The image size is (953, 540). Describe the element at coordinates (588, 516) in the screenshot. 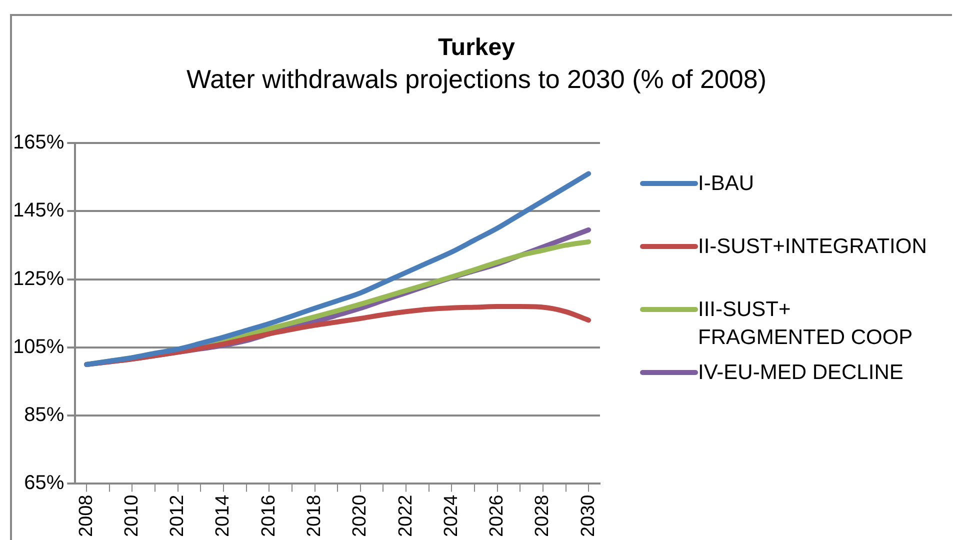

I see `x-tick-label: 2030` at that location.